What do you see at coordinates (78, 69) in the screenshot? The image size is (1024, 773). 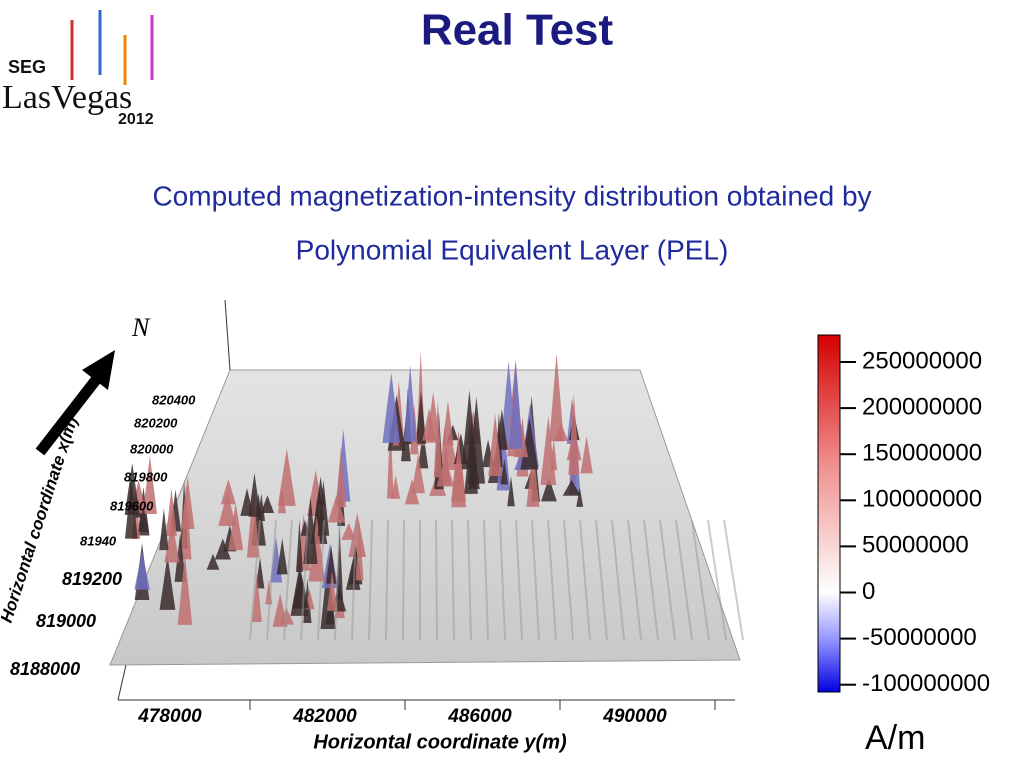 I see `logo: SEG LasVegas 2012` at bounding box center [78, 69].